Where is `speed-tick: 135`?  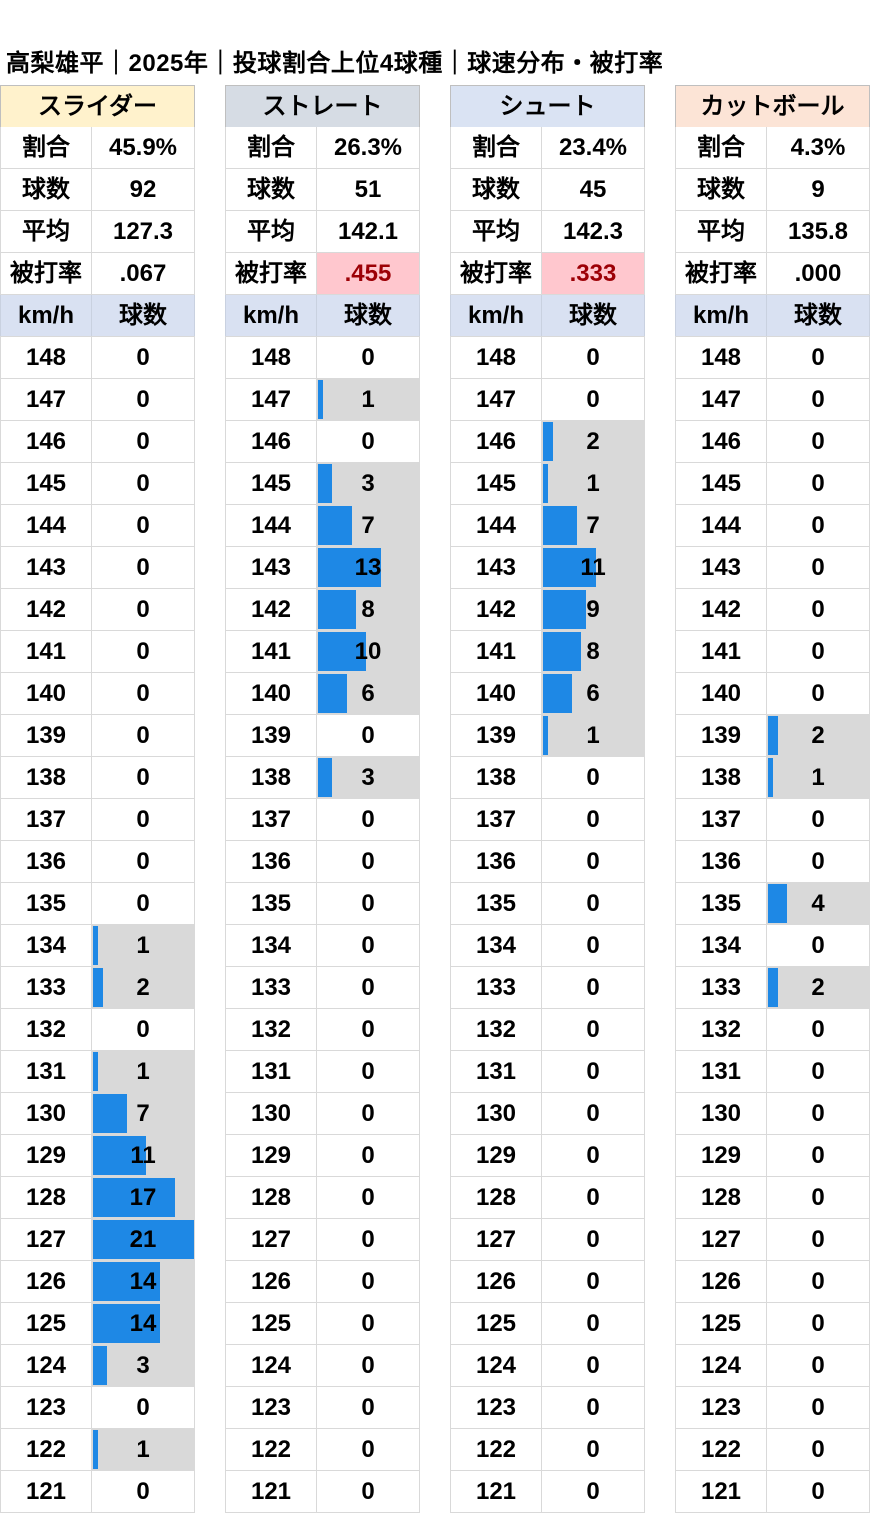
speed-tick: 135 is located at coordinates (46, 903).